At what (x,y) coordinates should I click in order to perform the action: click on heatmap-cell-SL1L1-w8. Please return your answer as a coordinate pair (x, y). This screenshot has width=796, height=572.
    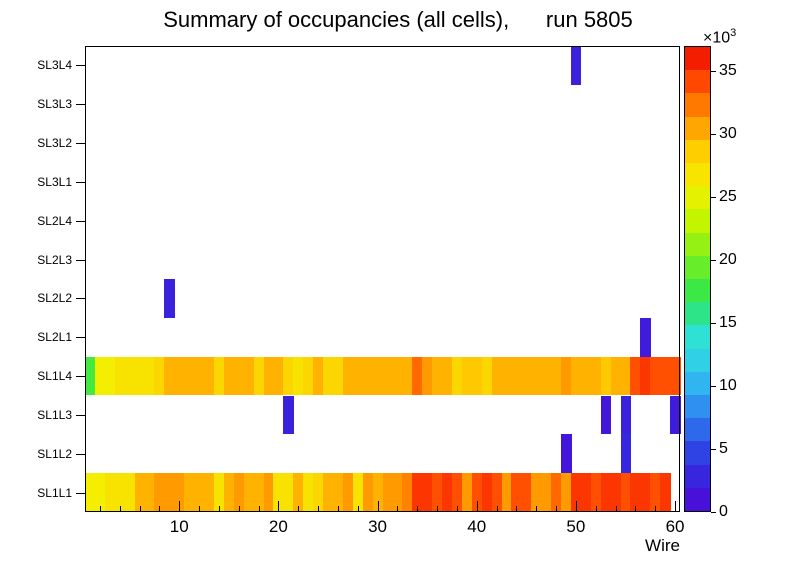
    Looking at the image, I should click on (159, 492).